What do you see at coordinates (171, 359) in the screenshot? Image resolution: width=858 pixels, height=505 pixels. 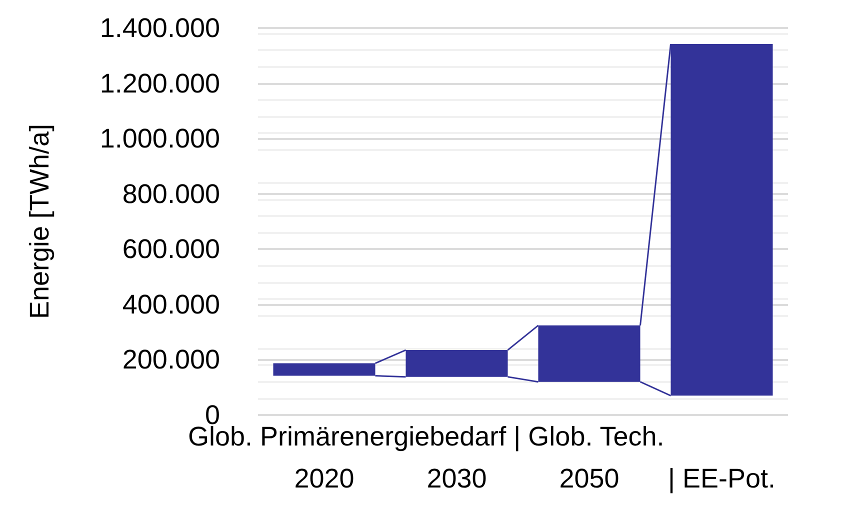 I see `y-tick-label: 200.000` at bounding box center [171, 359].